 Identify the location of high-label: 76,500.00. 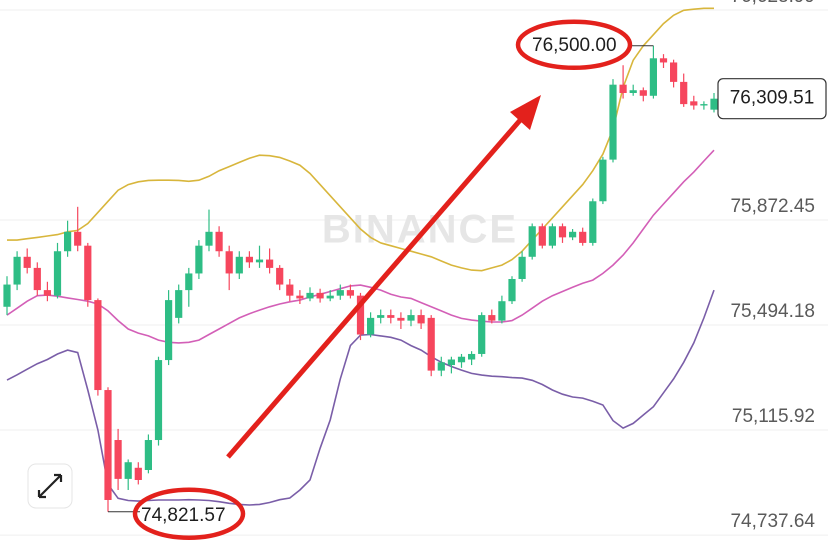
(574, 45).